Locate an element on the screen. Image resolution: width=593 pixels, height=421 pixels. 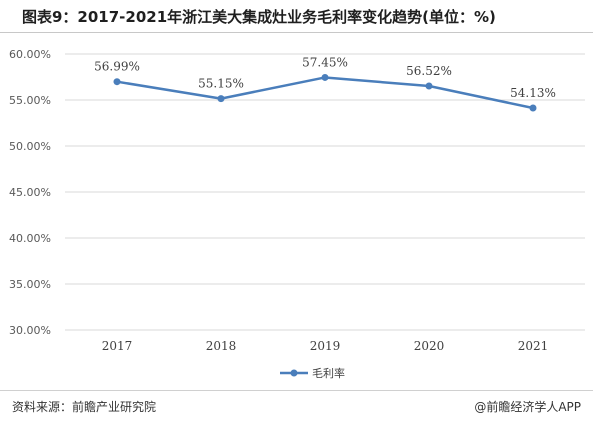
y-tick-label: 45.00% is located at coordinates (30, 192).